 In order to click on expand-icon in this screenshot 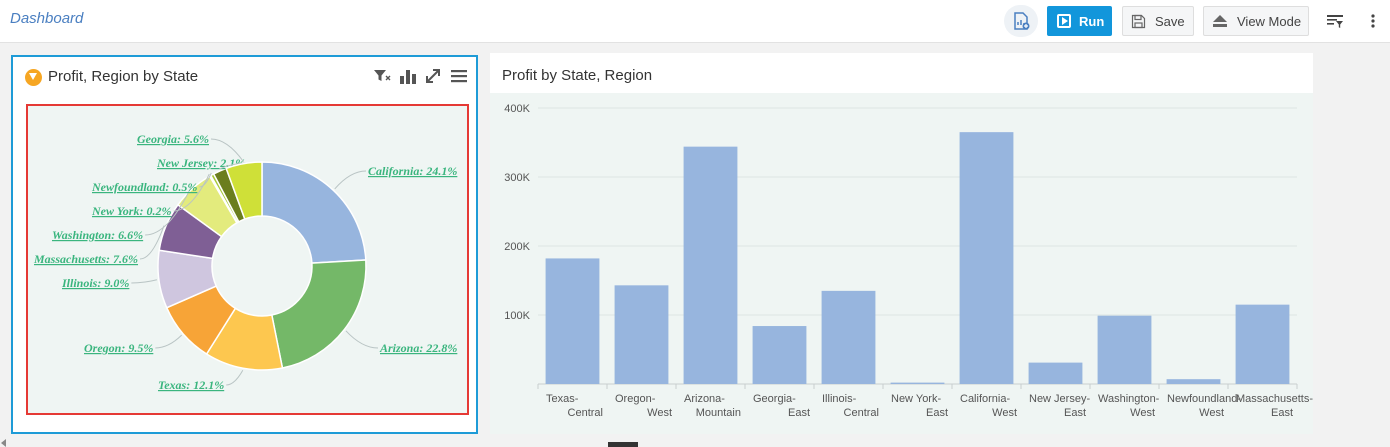, I will do `click(433, 76)`.